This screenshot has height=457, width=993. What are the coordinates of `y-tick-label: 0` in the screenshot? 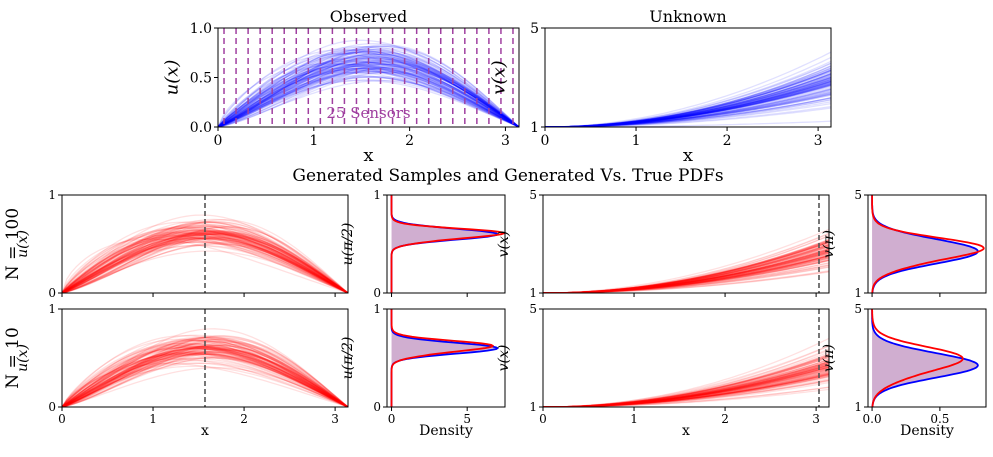 It's located at (52, 407).